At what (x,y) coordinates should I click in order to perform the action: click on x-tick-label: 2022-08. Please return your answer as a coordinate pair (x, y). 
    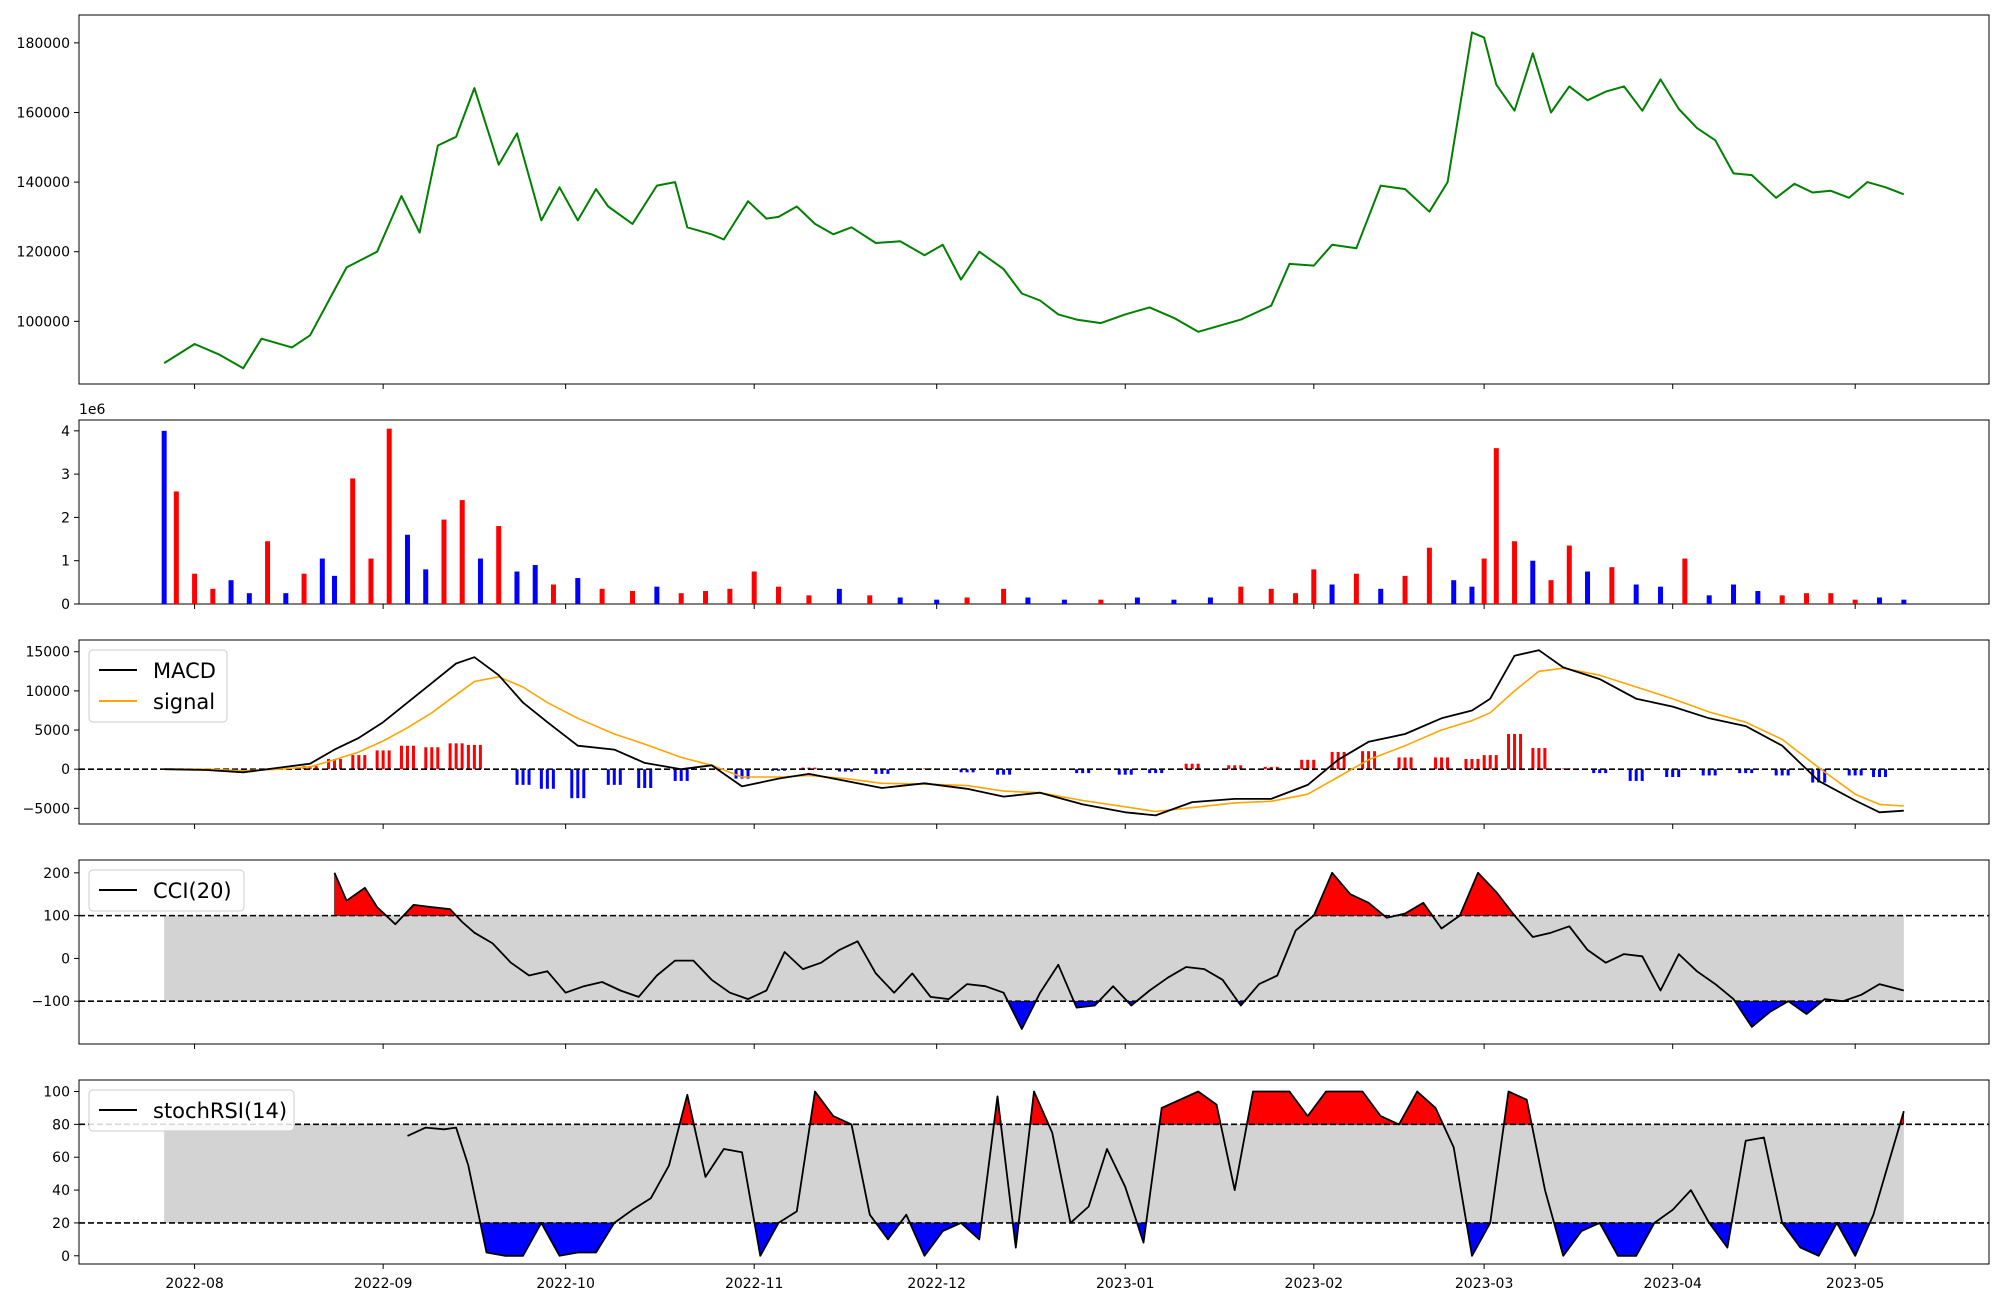
    Looking at the image, I should click on (194, 1284).